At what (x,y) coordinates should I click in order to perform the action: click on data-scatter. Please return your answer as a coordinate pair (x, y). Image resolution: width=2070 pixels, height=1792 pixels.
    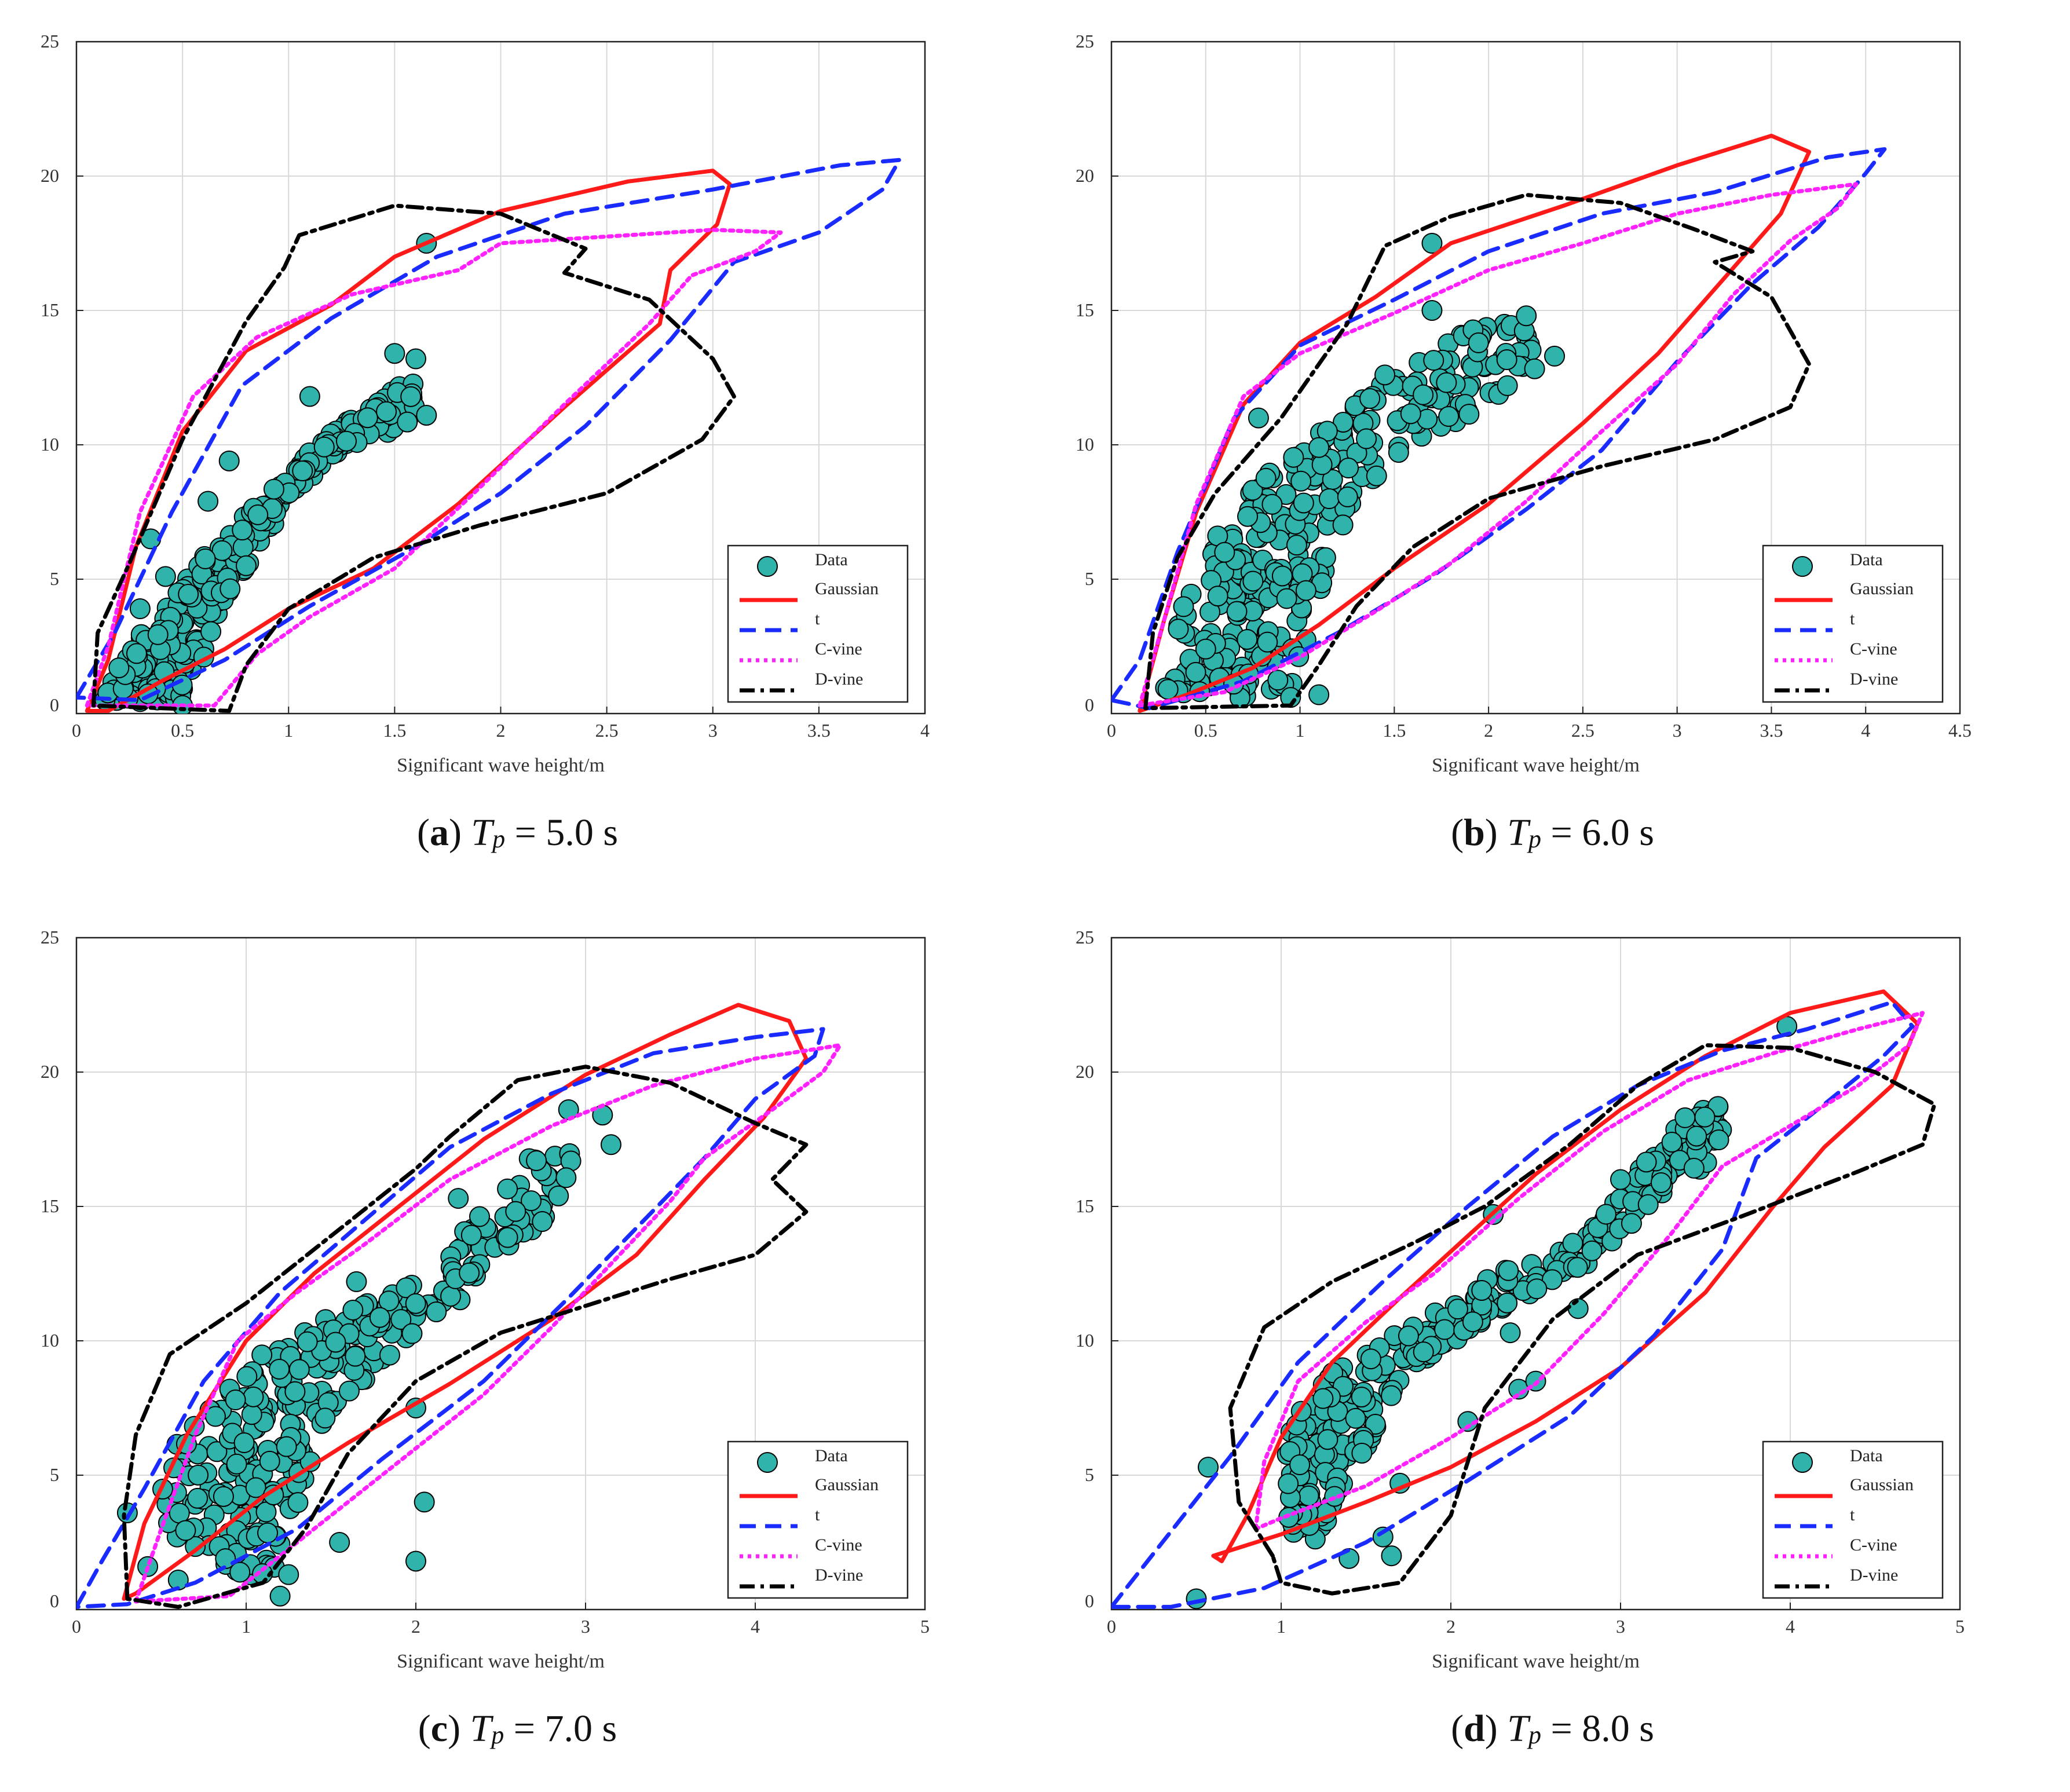
    Looking at the image, I should click on (1492, 1313).